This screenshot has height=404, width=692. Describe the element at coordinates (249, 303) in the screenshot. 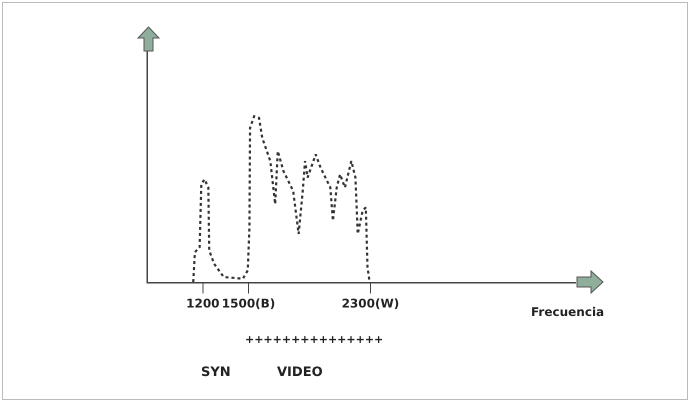

I see `x-tick-label: 1500(B)` at that location.